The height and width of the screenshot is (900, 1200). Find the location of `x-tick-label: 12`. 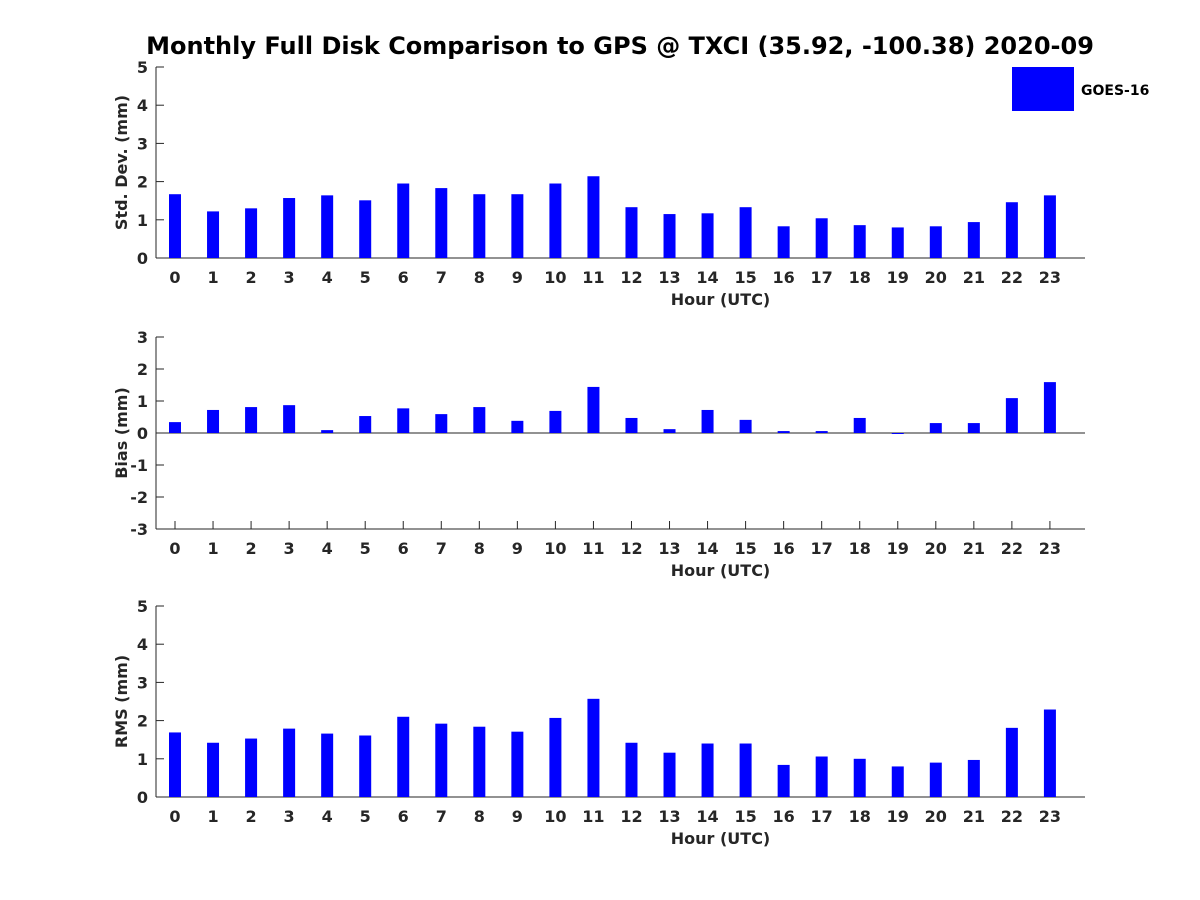

x-tick-label: 12 is located at coordinates (631, 548).